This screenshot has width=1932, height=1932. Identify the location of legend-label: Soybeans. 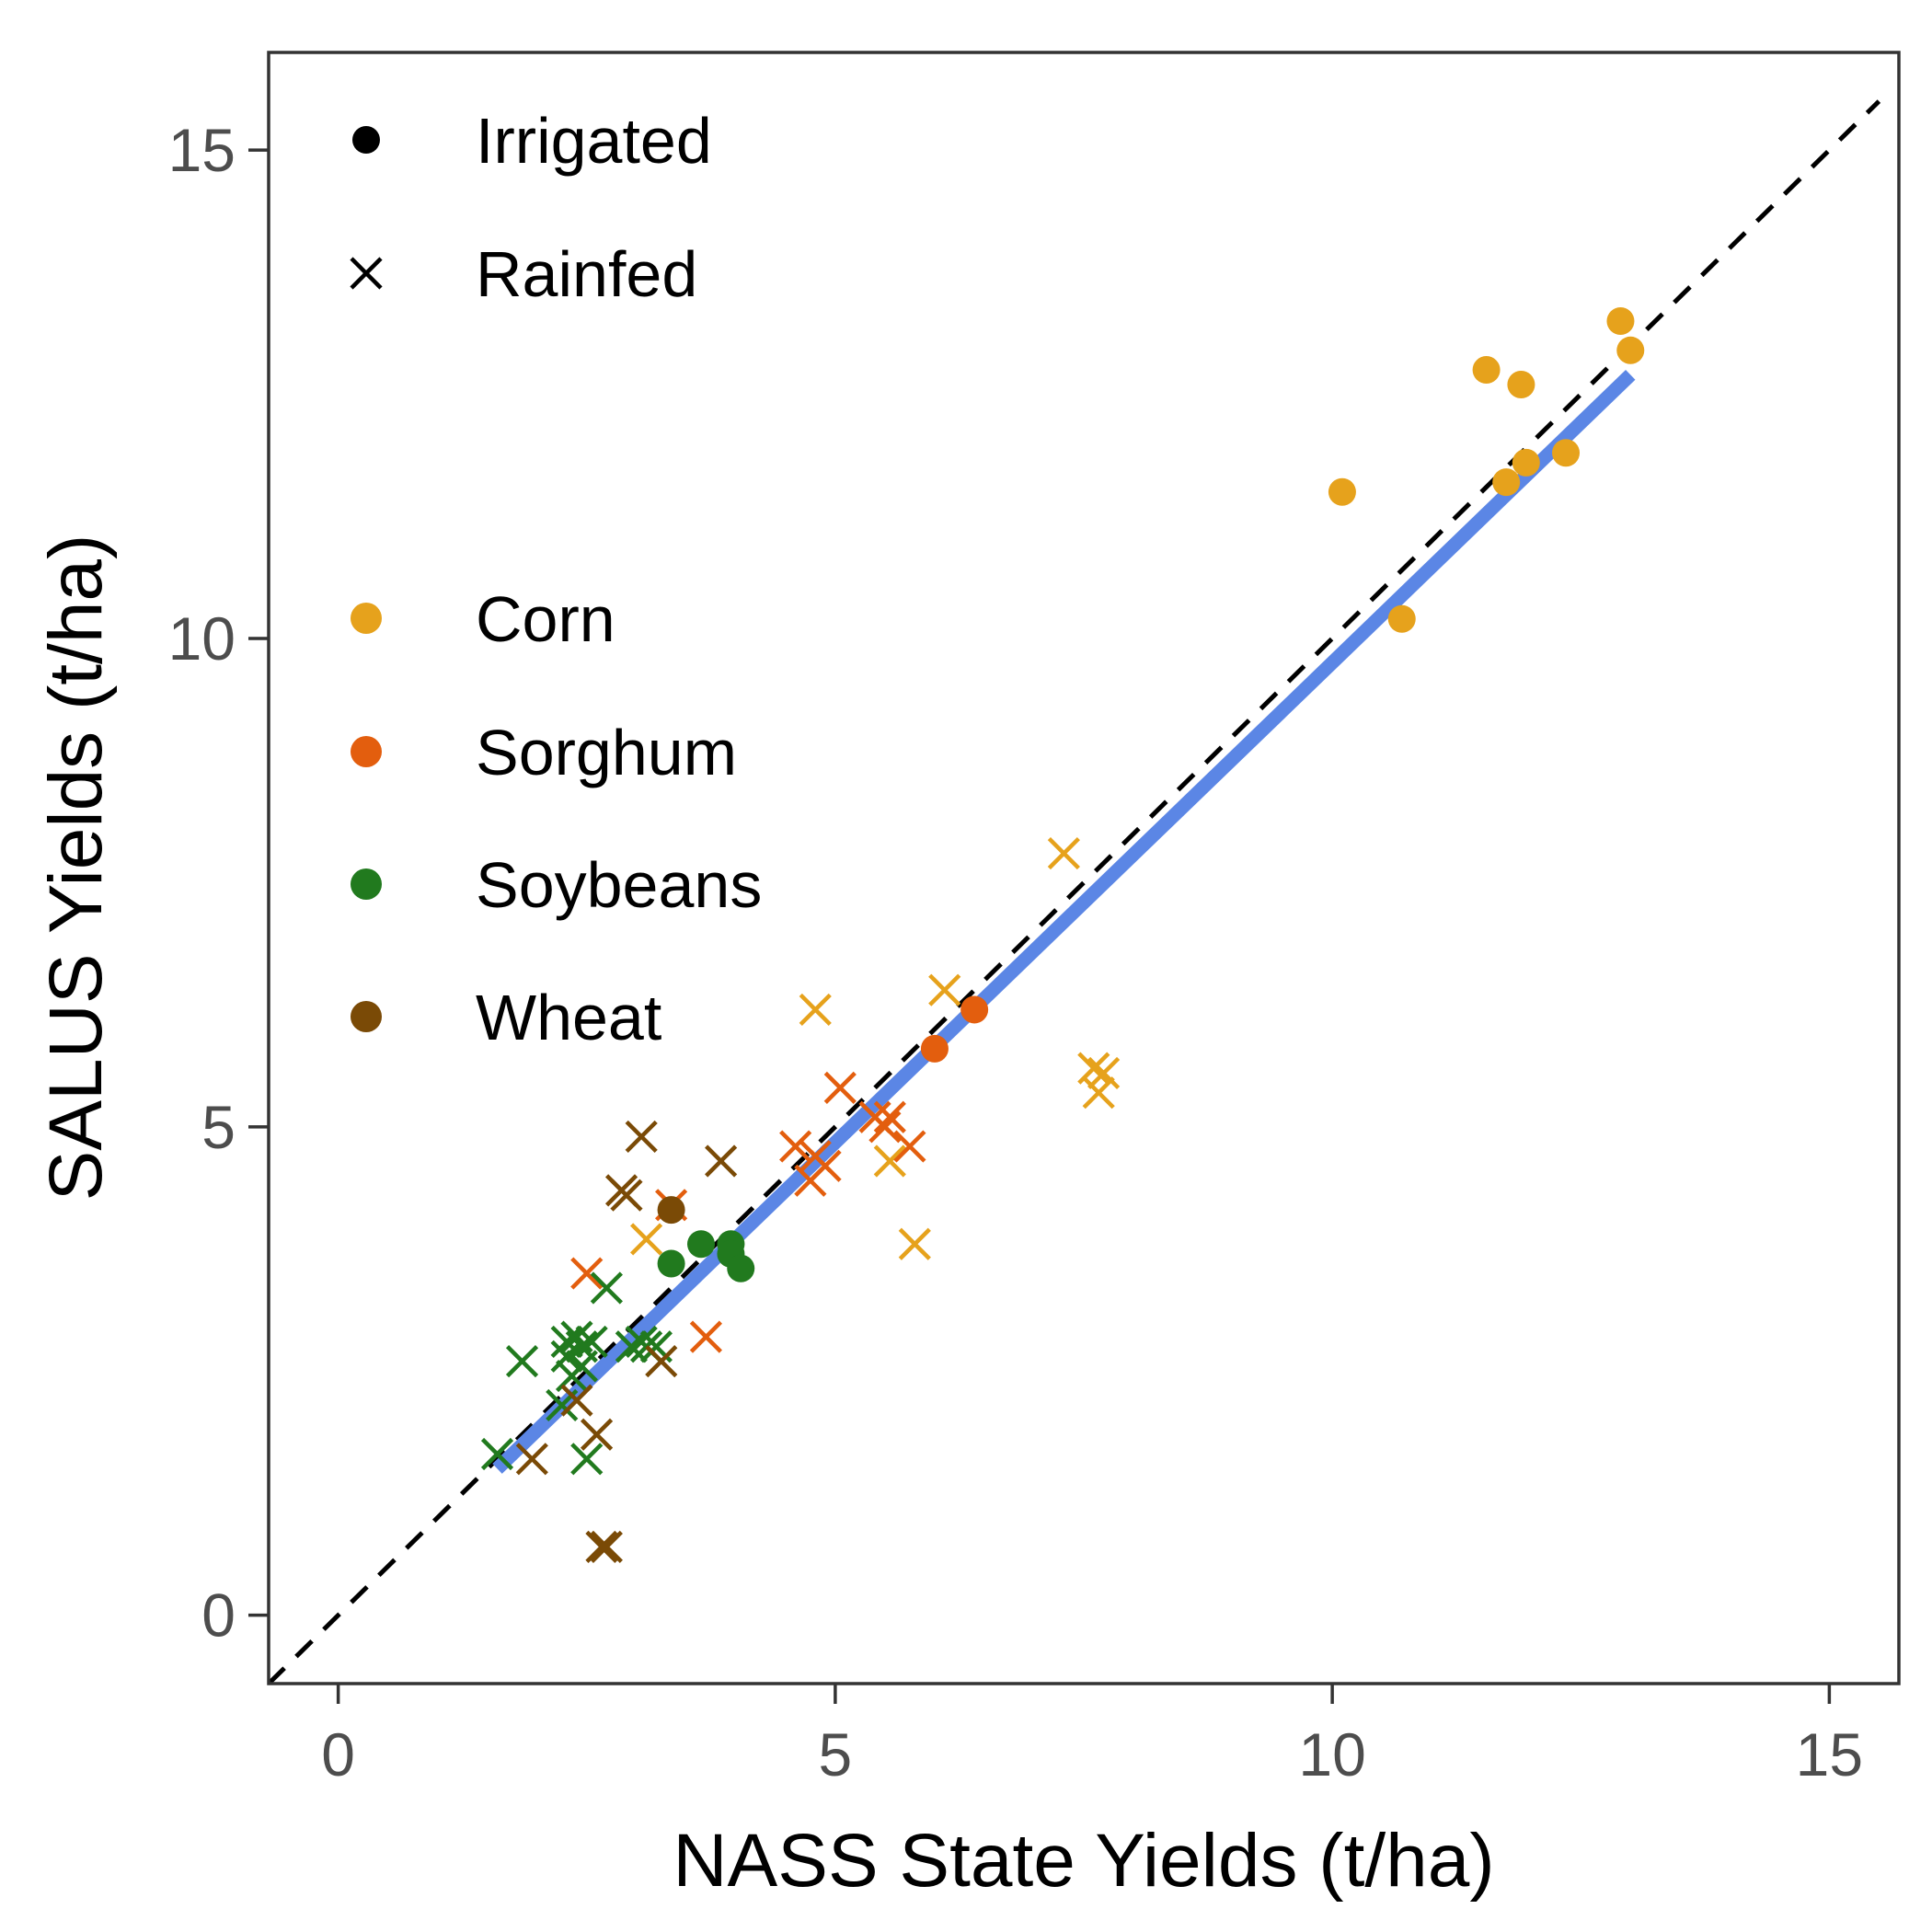
(619, 885).